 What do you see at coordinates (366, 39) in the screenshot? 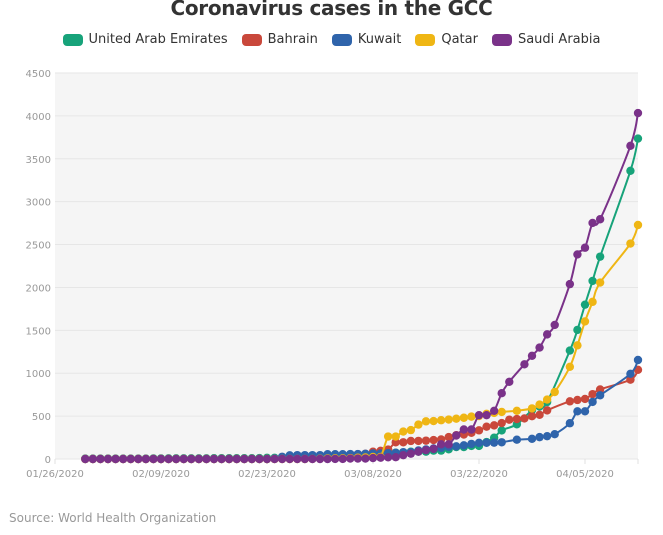
I see `legend-item-kuwait: Kuwait` at bounding box center [366, 39].